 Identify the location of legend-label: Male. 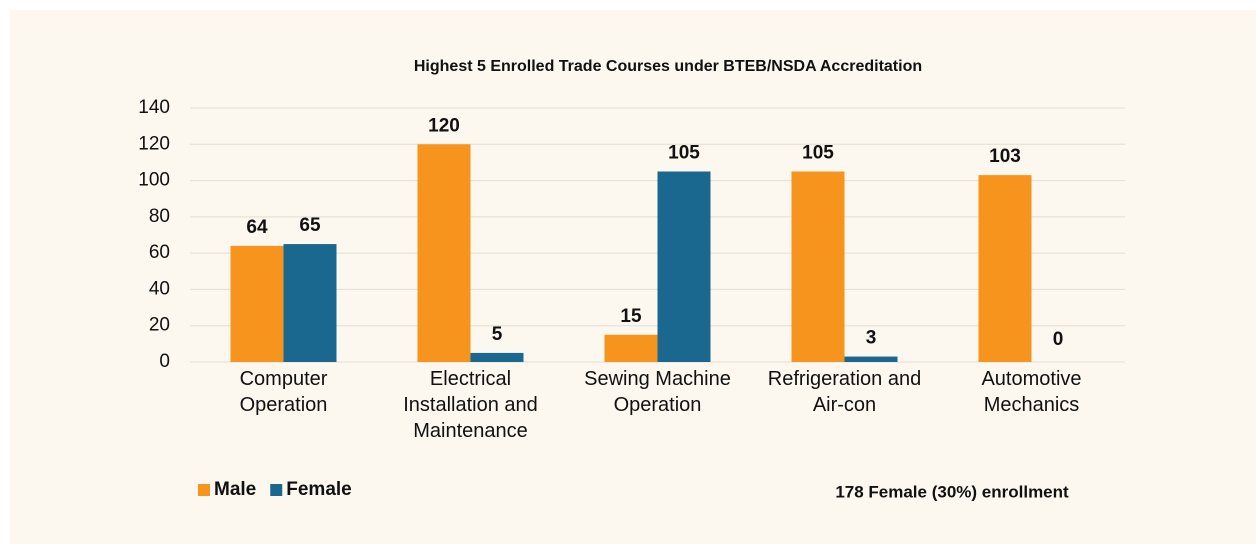
(235, 489).